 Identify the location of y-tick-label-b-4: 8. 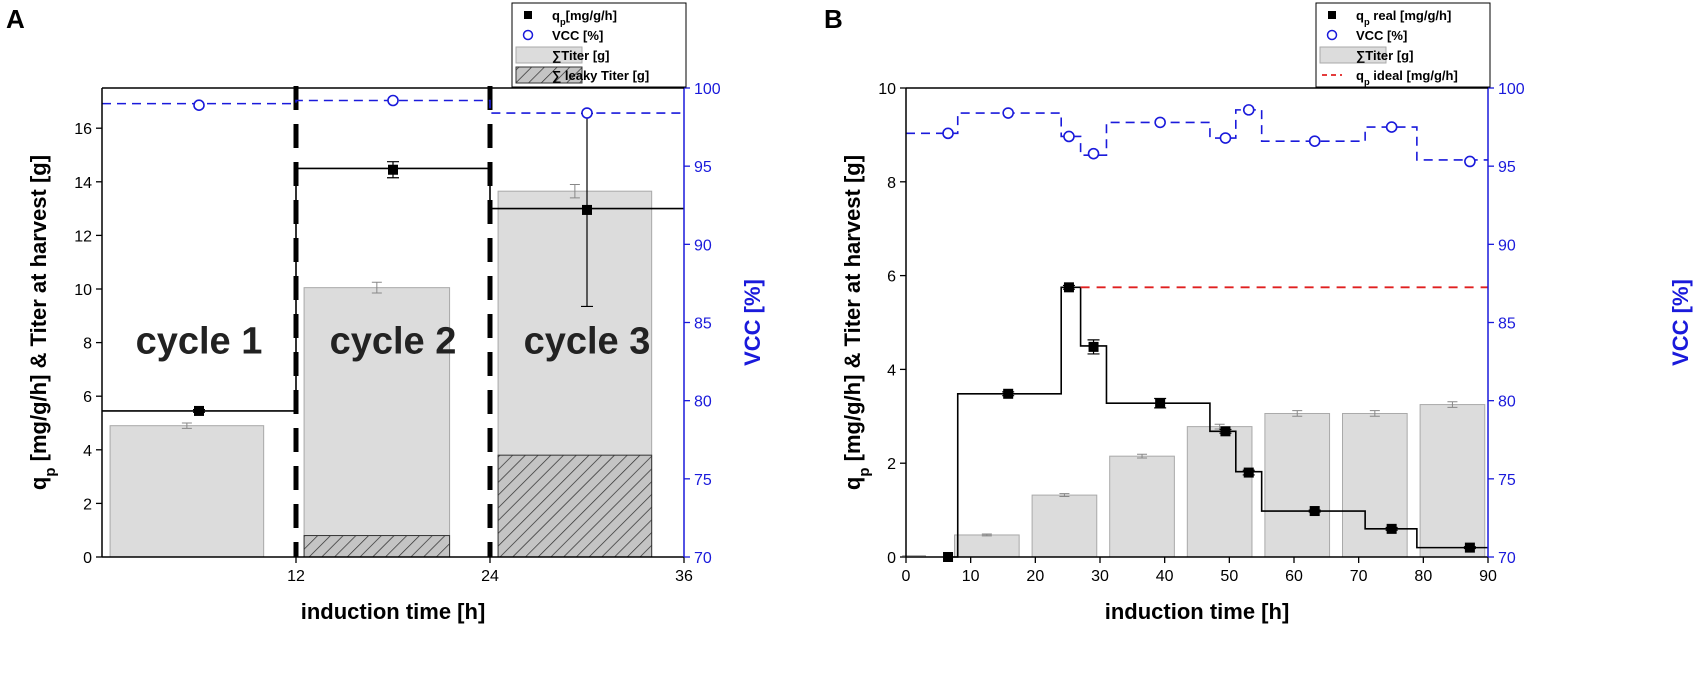
(891, 183).